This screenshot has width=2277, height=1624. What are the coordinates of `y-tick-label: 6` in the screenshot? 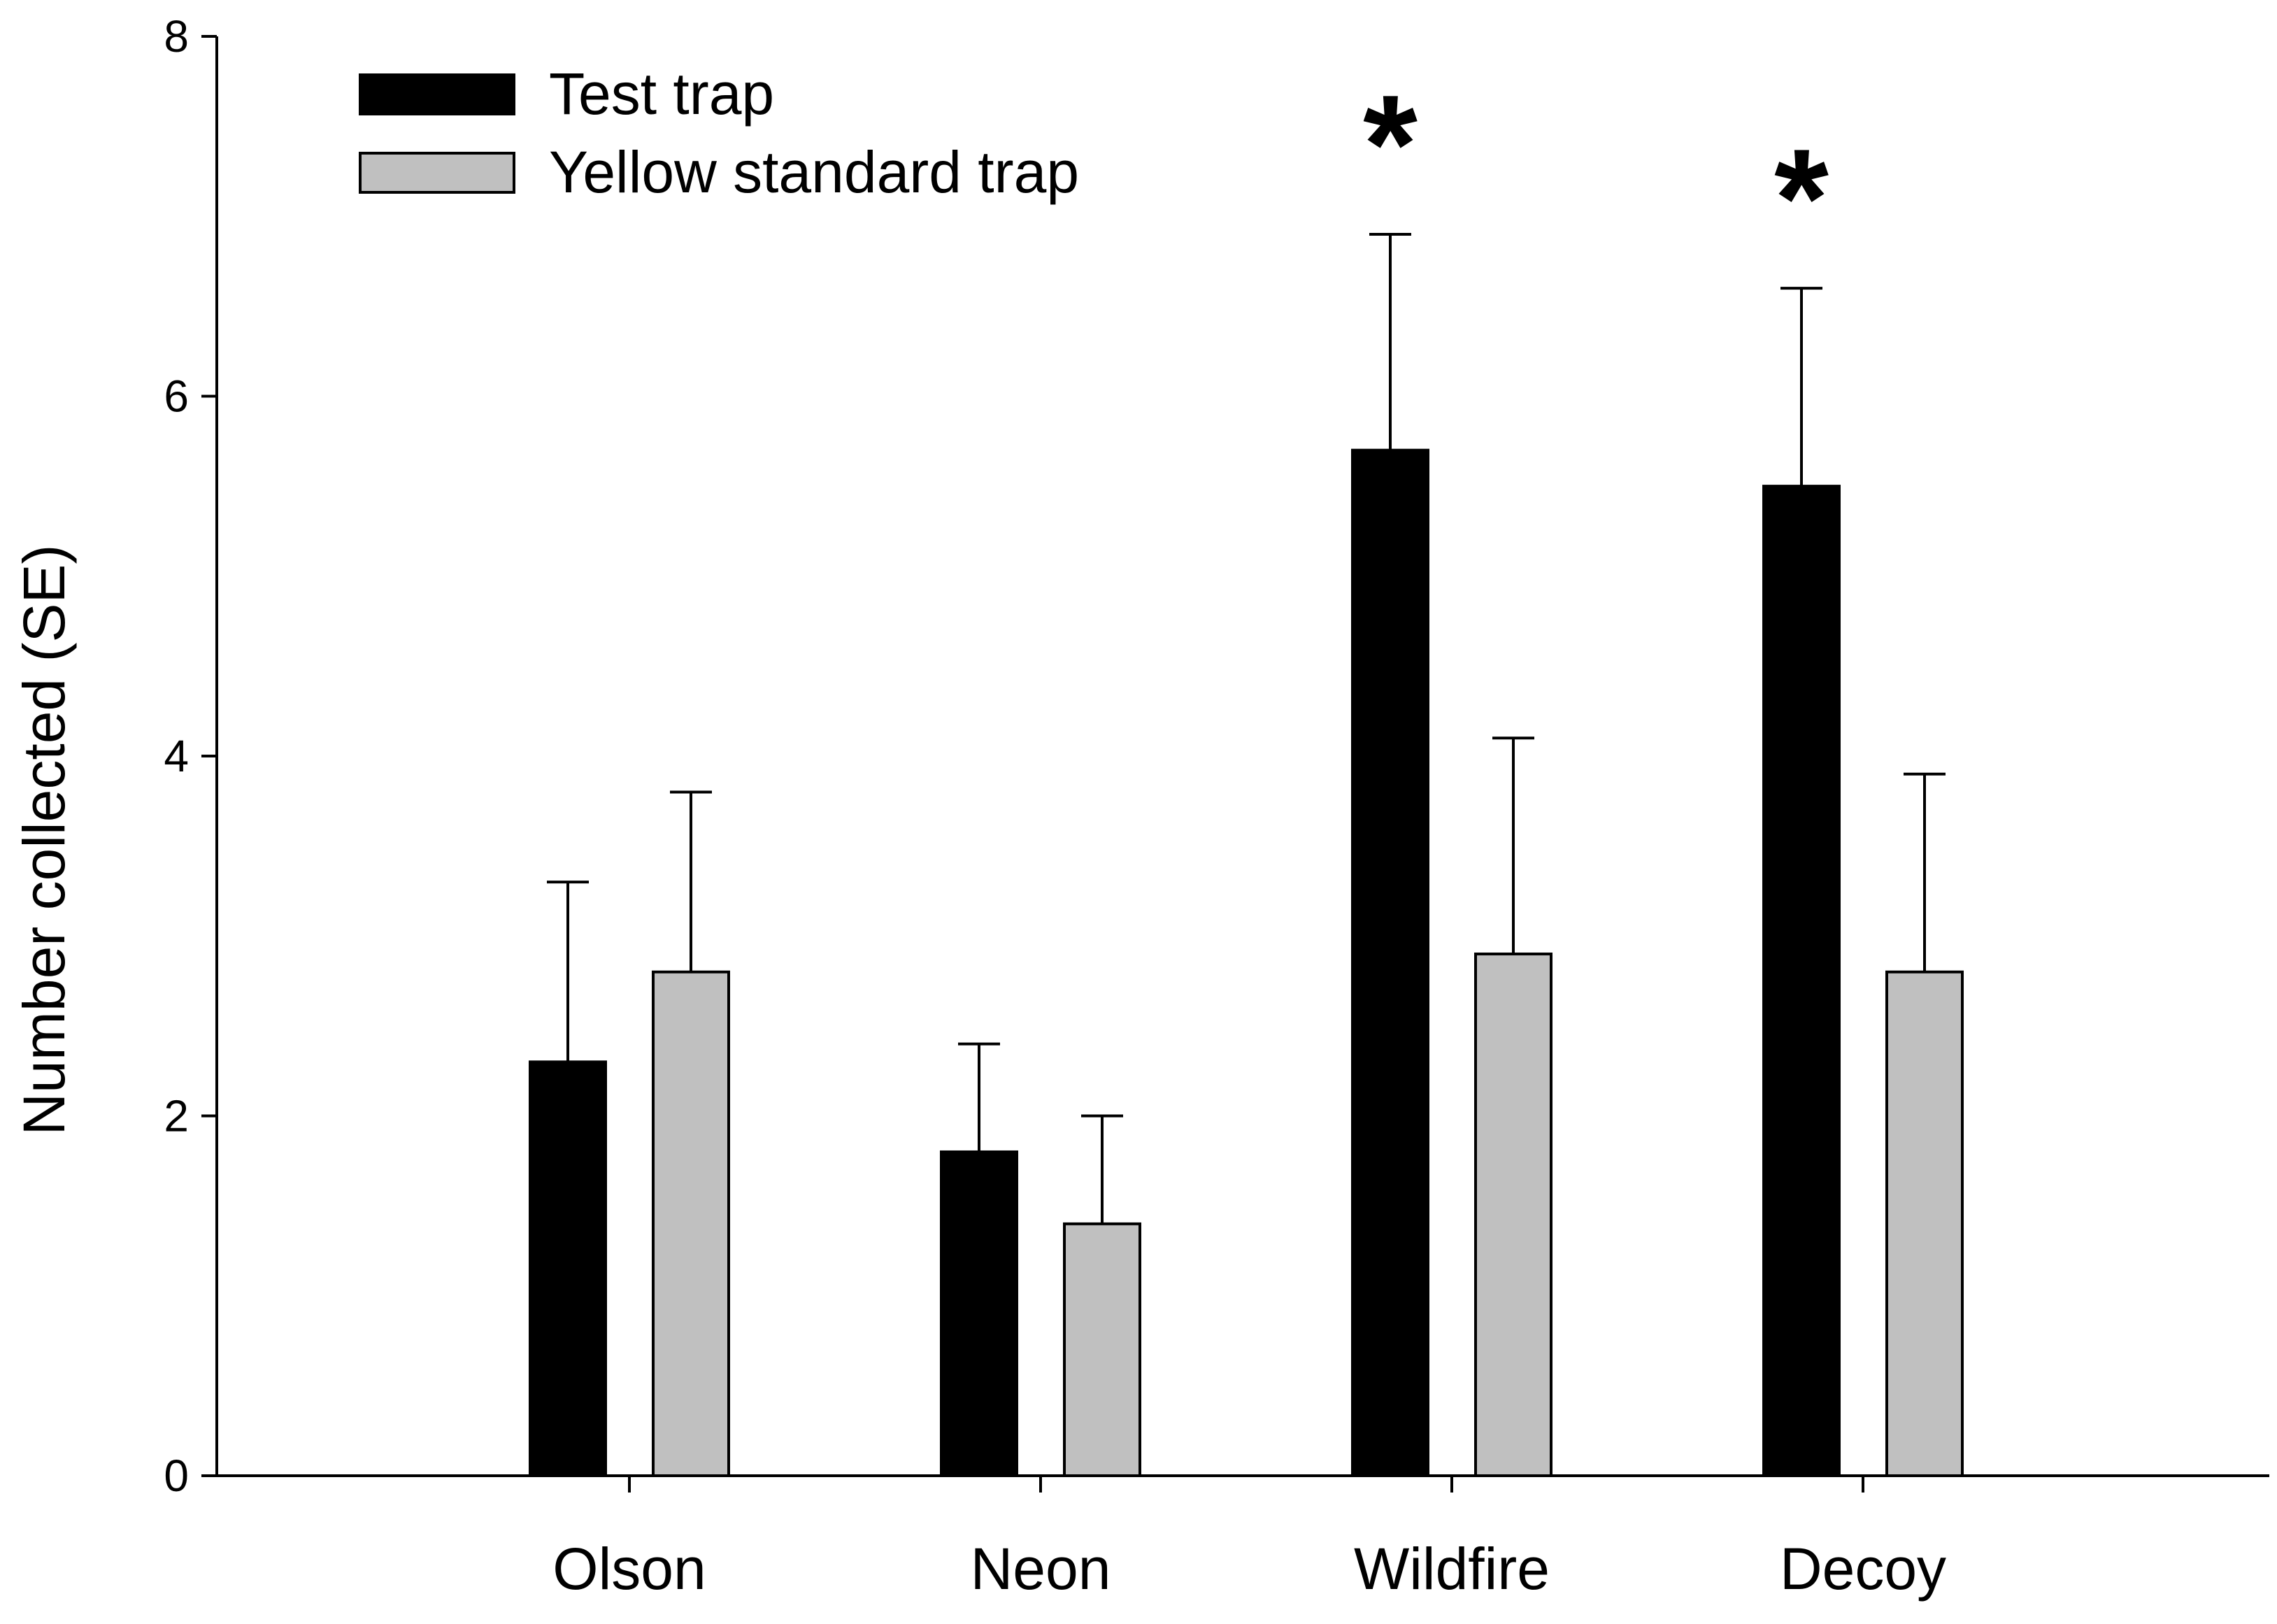 It's located at (176, 397).